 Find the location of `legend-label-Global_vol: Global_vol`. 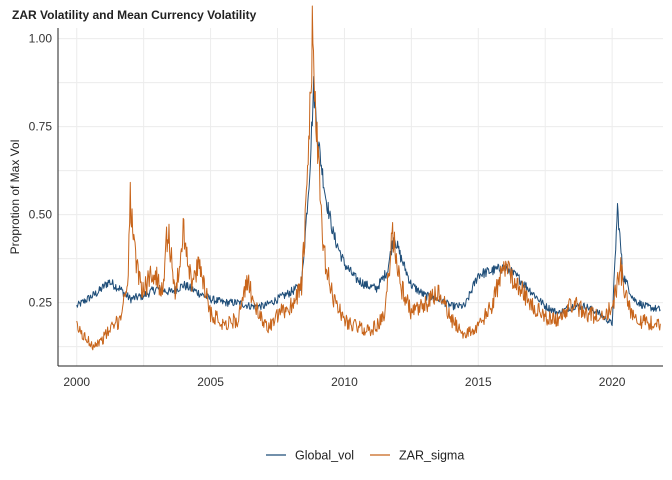

legend-label-Global_vol: Global_vol is located at coordinates (324, 456).